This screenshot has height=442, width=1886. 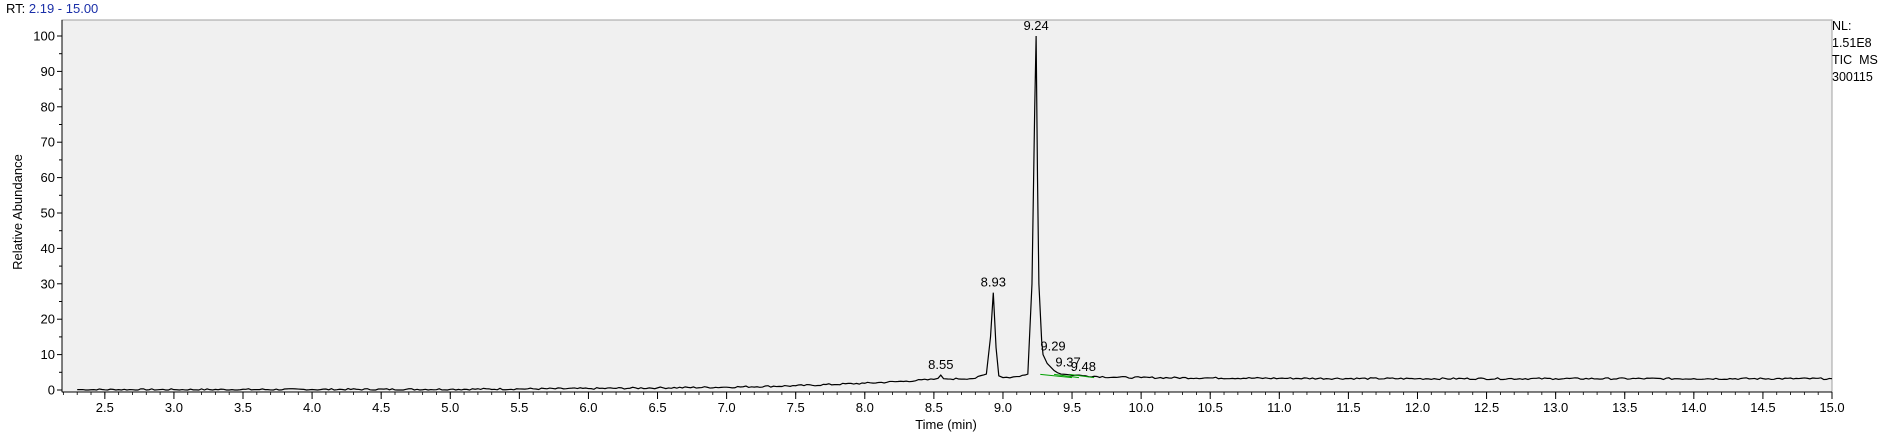 What do you see at coordinates (381, 407) in the screenshot?
I see `x-tick-label: 4.5` at bounding box center [381, 407].